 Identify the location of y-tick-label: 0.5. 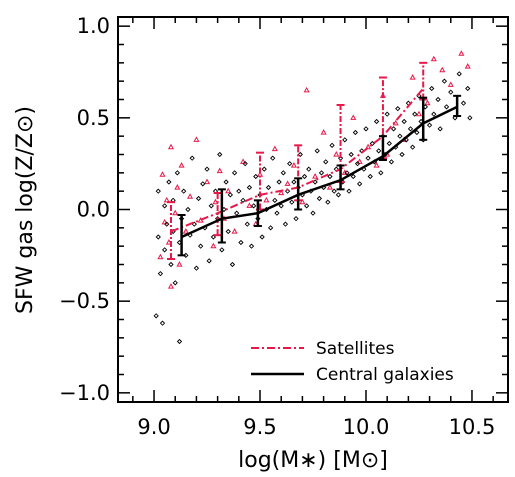
(93, 118).